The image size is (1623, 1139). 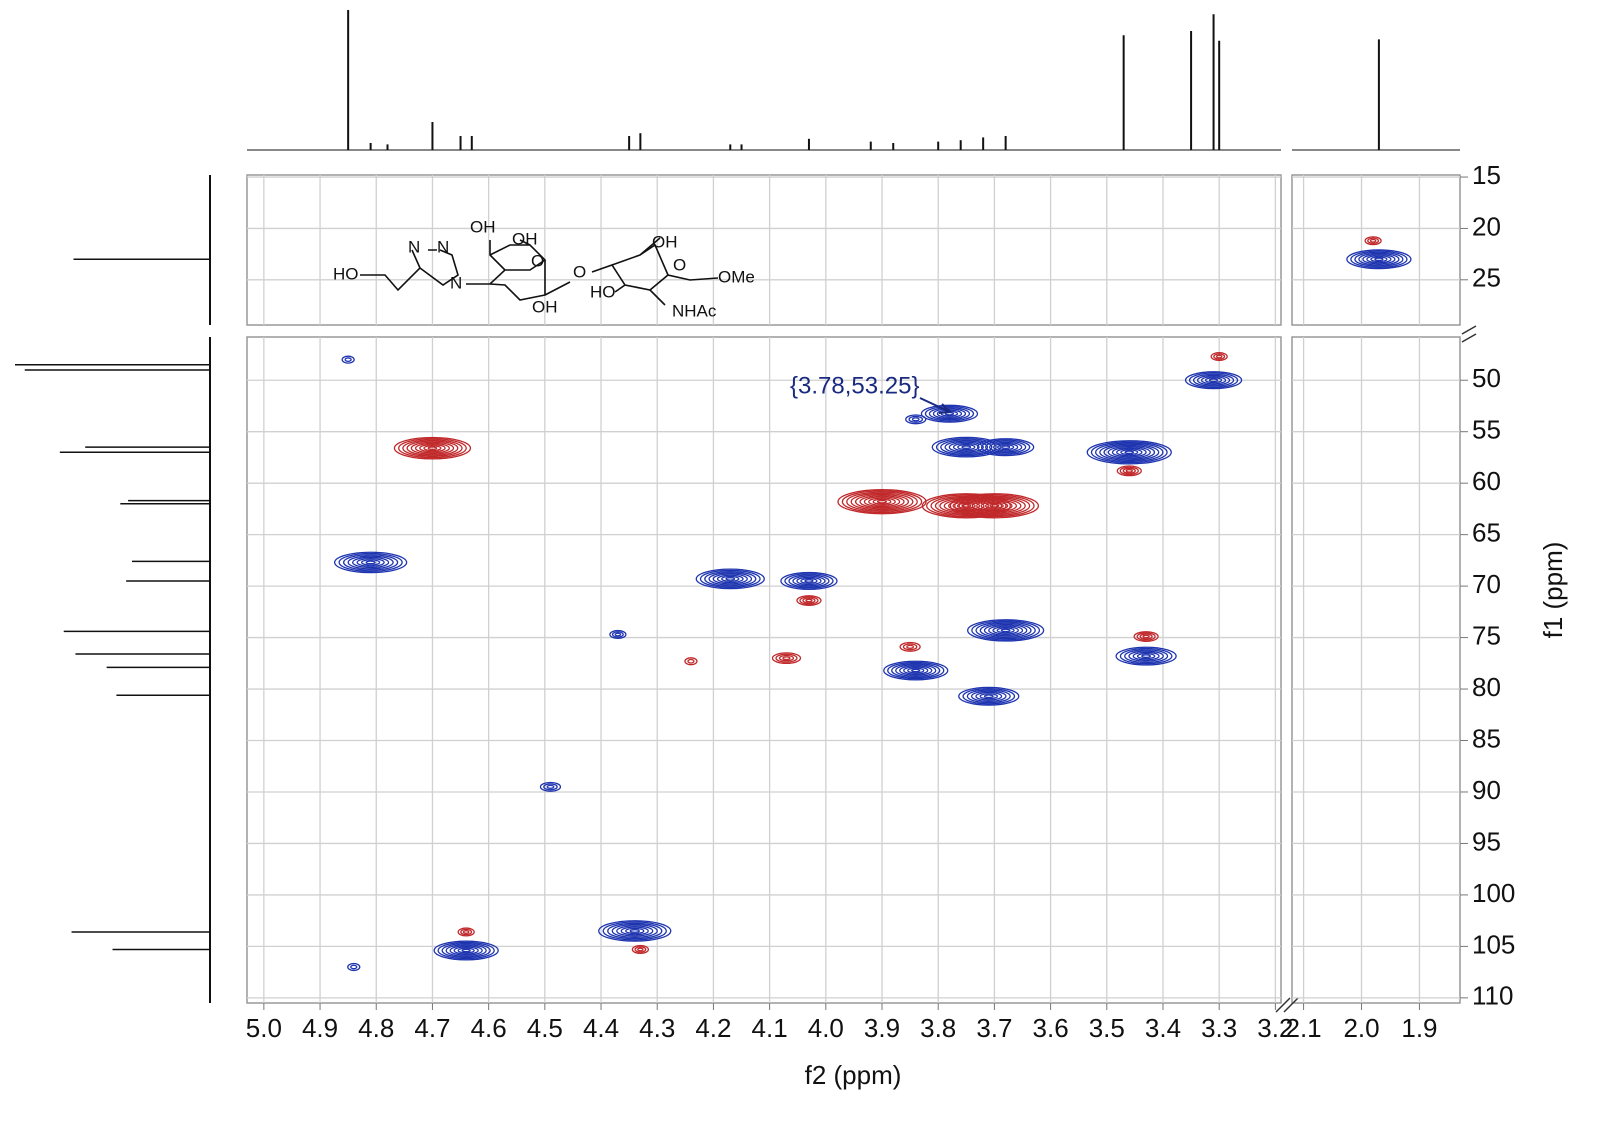 What do you see at coordinates (414, 246) in the screenshot?
I see `atom-label: N` at bounding box center [414, 246].